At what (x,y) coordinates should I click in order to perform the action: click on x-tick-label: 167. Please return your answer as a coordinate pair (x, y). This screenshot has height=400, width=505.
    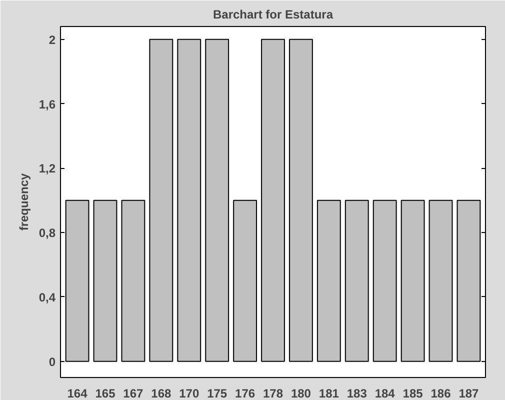
    Looking at the image, I should click on (133, 393).